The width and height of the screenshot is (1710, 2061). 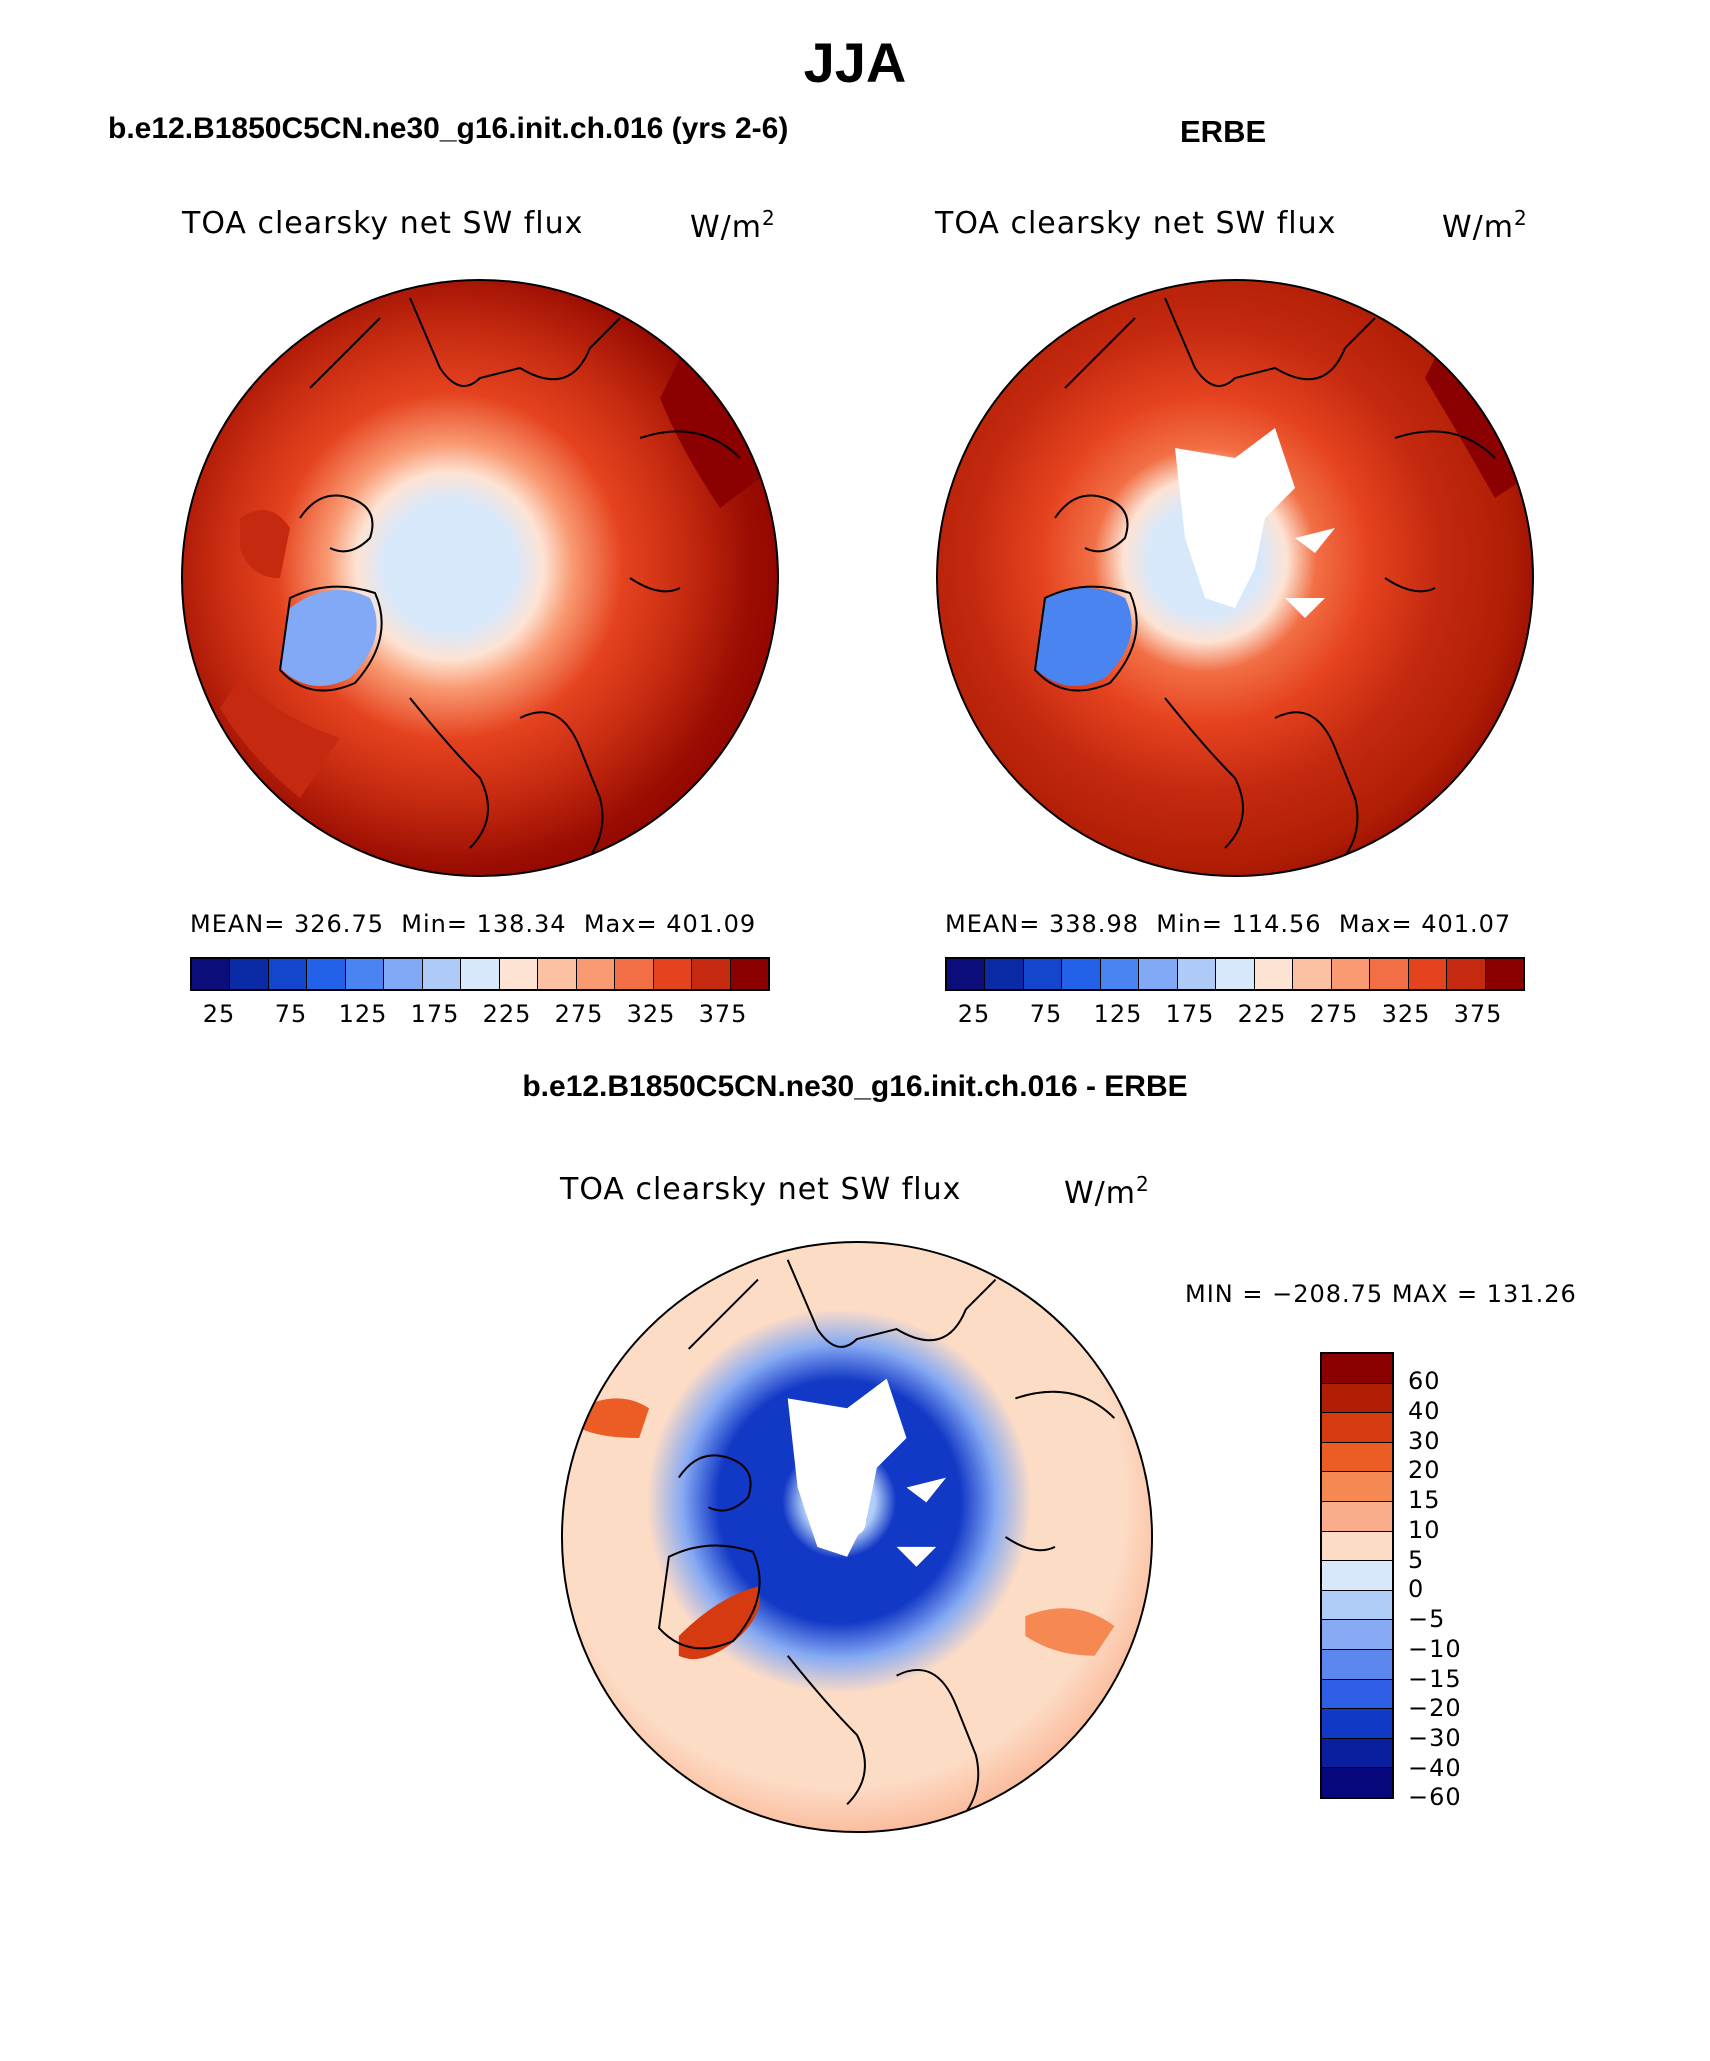 I want to click on panel-right-colorbar, so click(x=1235, y=974).